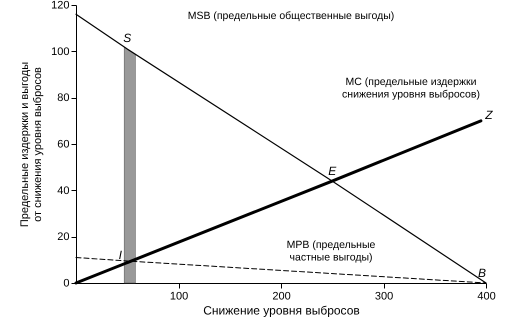  What do you see at coordinates (179, 296) in the screenshot?
I see `x-tick-label: 100` at bounding box center [179, 296].